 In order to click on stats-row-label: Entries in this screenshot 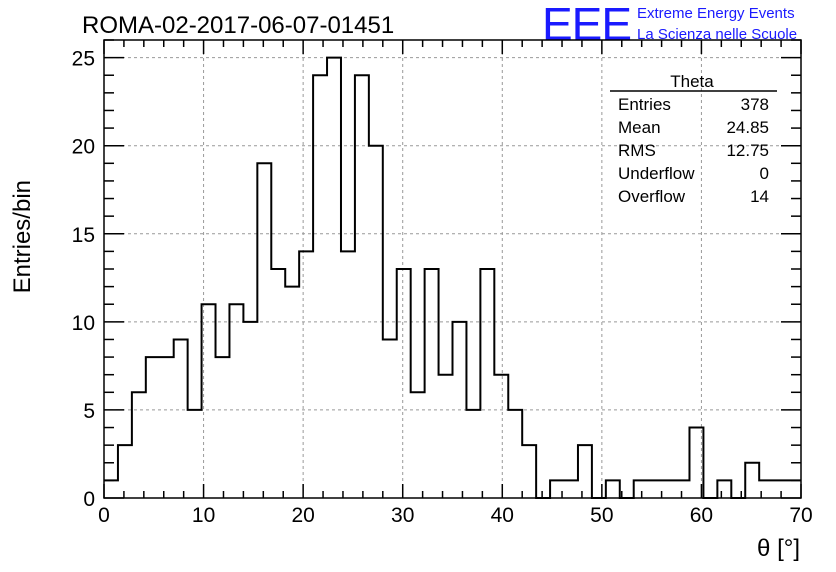, I will do `click(644, 104)`.